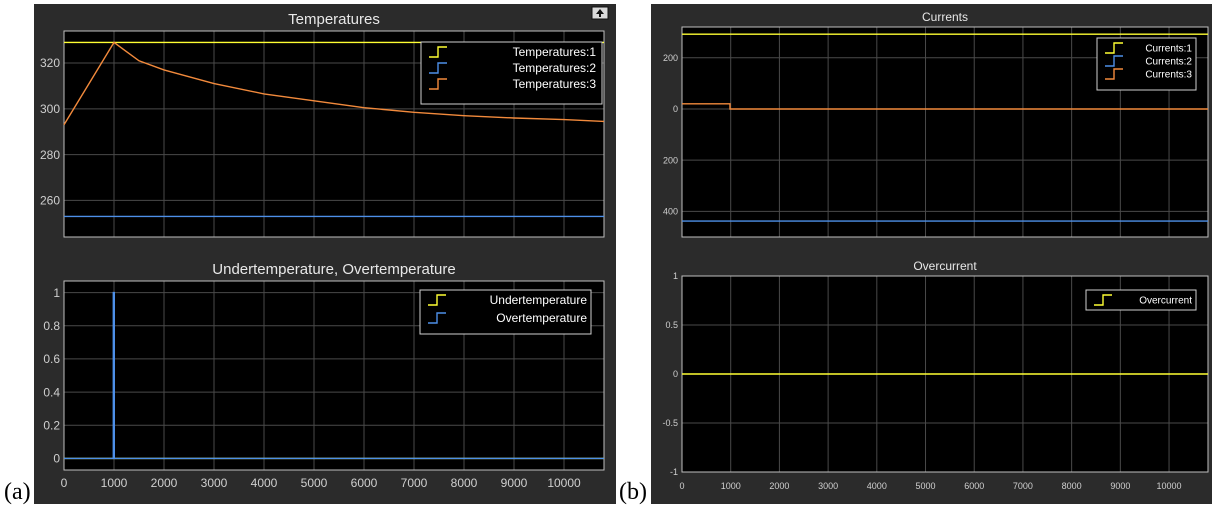  What do you see at coordinates (555, 68) in the screenshot?
I see `legend-label: Temperatures:2` at bounding box center [555, 68].